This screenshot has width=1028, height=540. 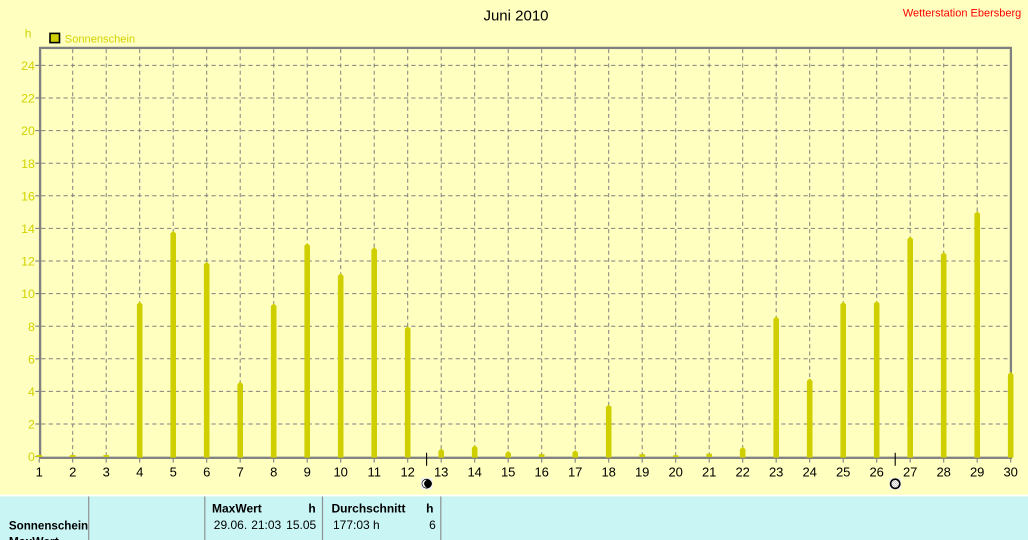 I want to click on svg-text: Juni 2010, so click(x=515, y=15).